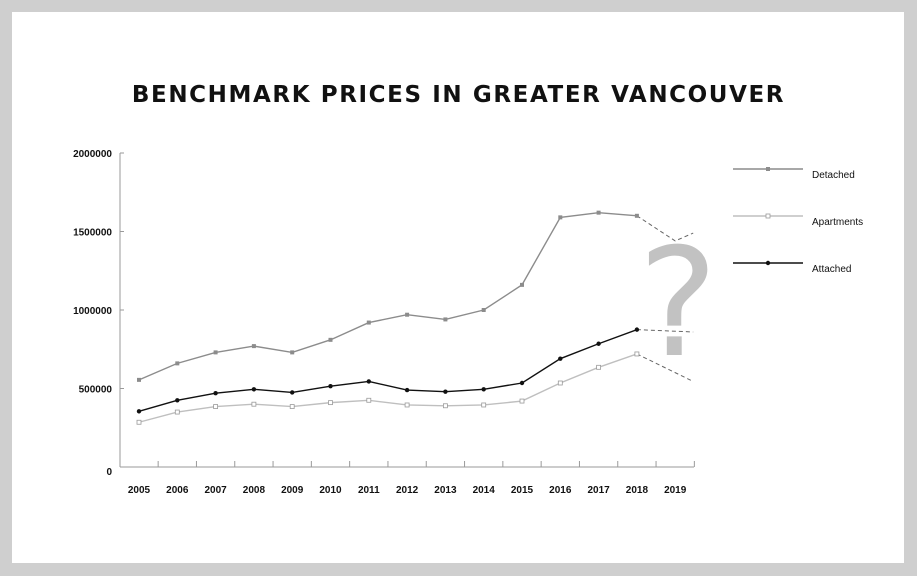 Image resolution: width=917 pixels, height=576 pixels. Describe the element at coordinates (458, 95) in the screenshot. I see `chart-title: BENCHMARK PRICES IN GREATER VANCOUVER` at that location.